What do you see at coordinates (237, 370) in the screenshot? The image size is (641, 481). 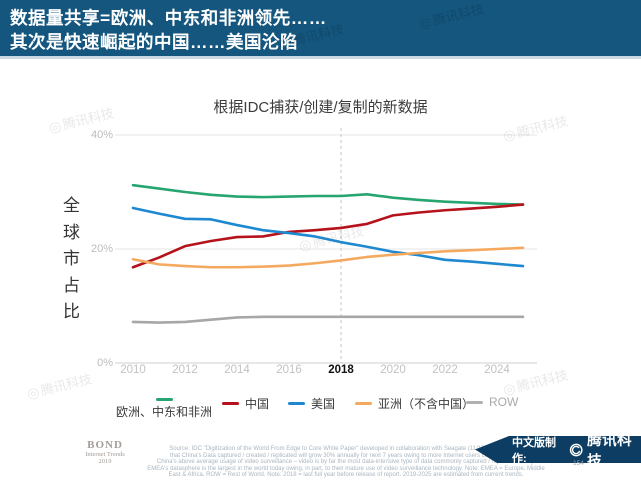 I see `x-tick-2014: 2014` at bounding box center [237, 370].